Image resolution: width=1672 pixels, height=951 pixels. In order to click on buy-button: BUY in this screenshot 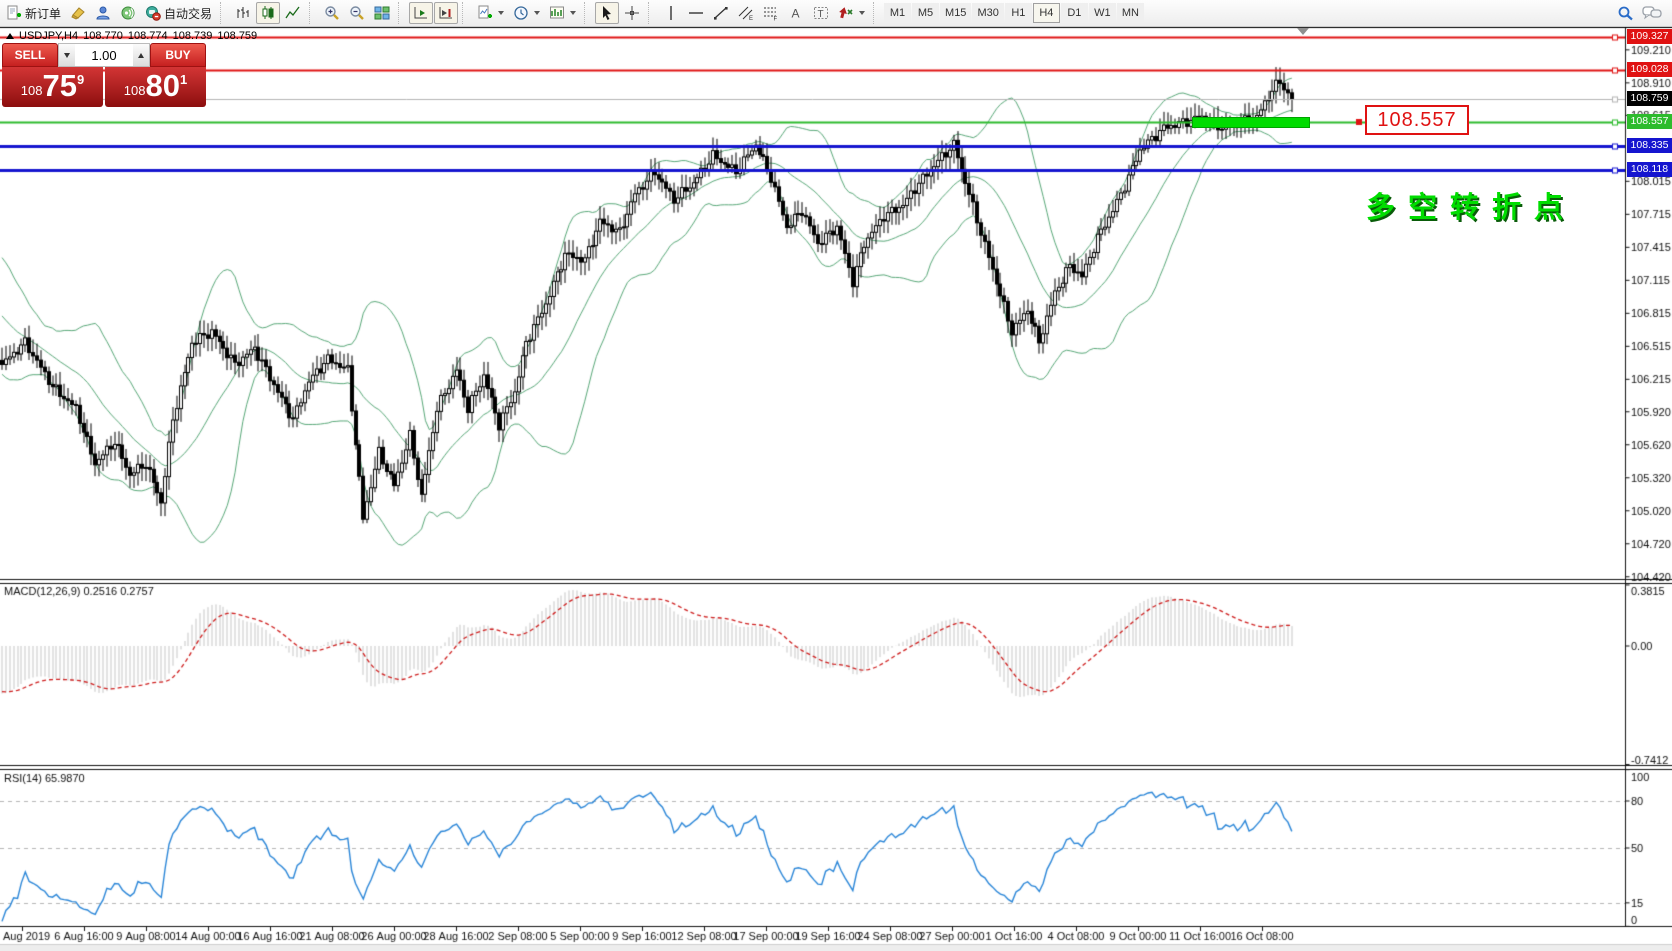, I will do `click(178, 55)`.